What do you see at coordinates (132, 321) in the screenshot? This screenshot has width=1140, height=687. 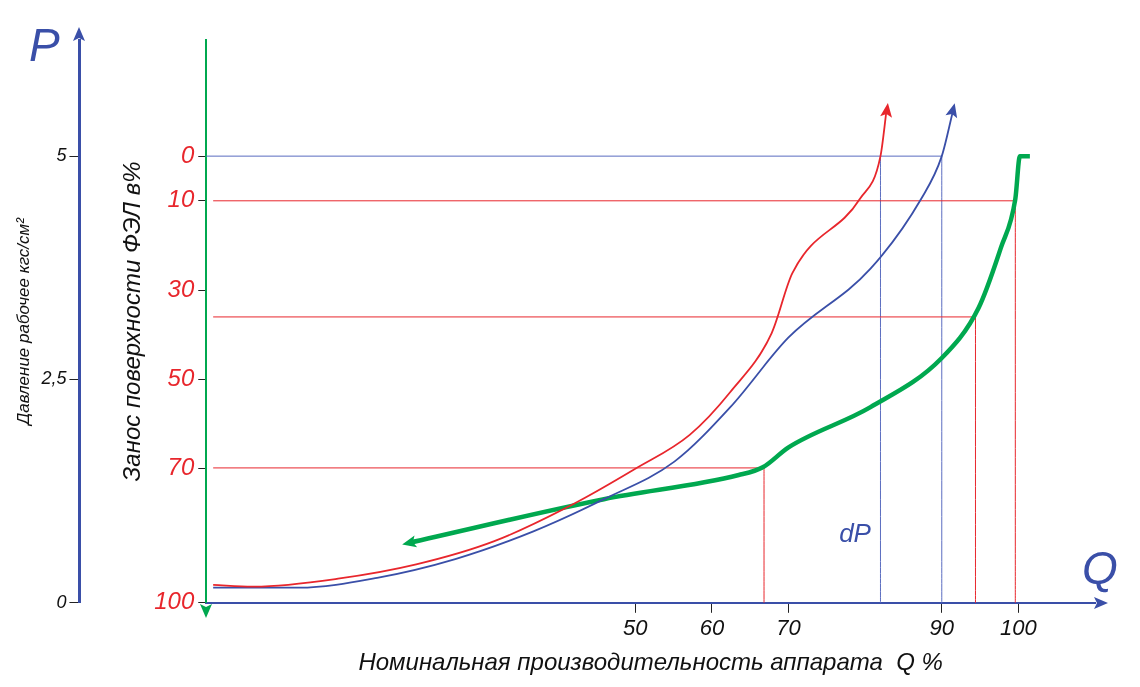 I see `y2-axis-title: Занос поверхности ФЭЛ в%` at bounding box center [132, 321].